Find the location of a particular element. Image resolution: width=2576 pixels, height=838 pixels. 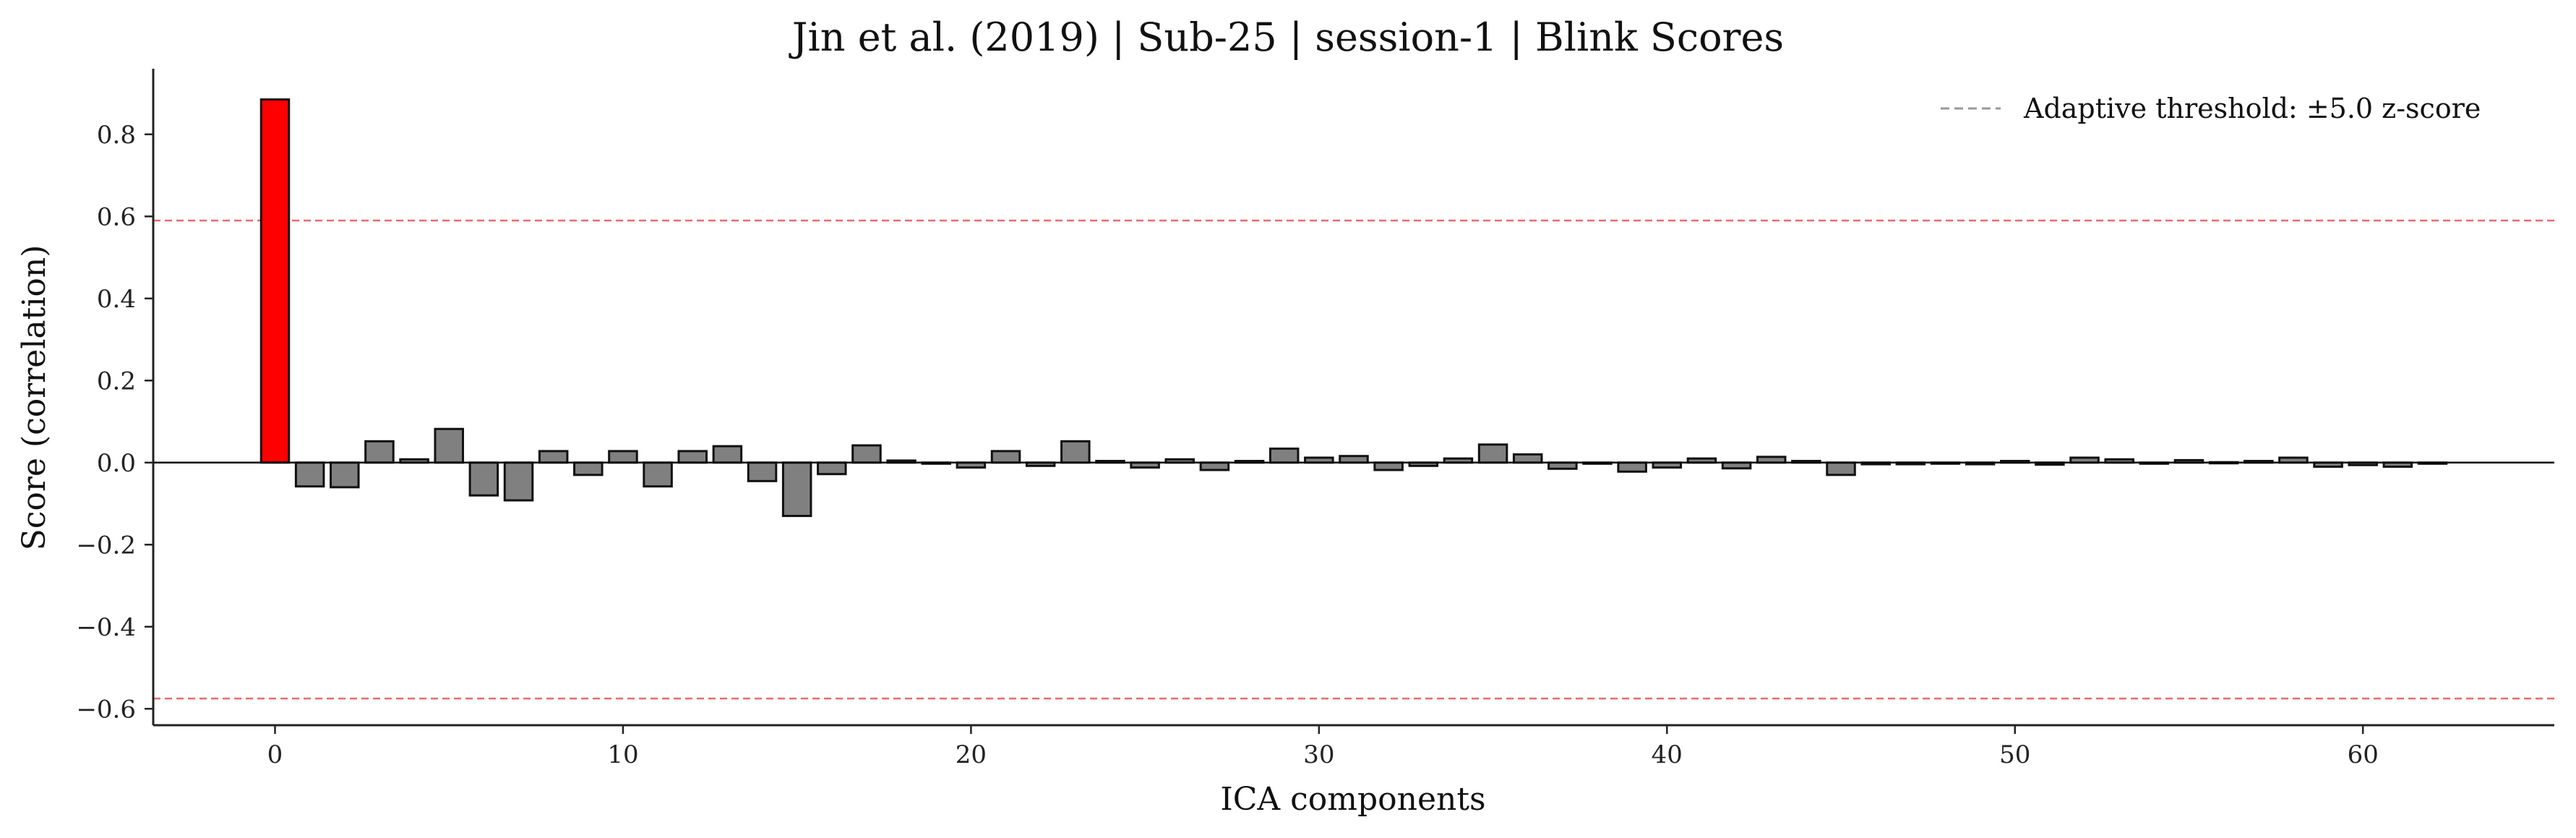

y-tick-label-0: −0.6 is located at coordinates (106, 709).